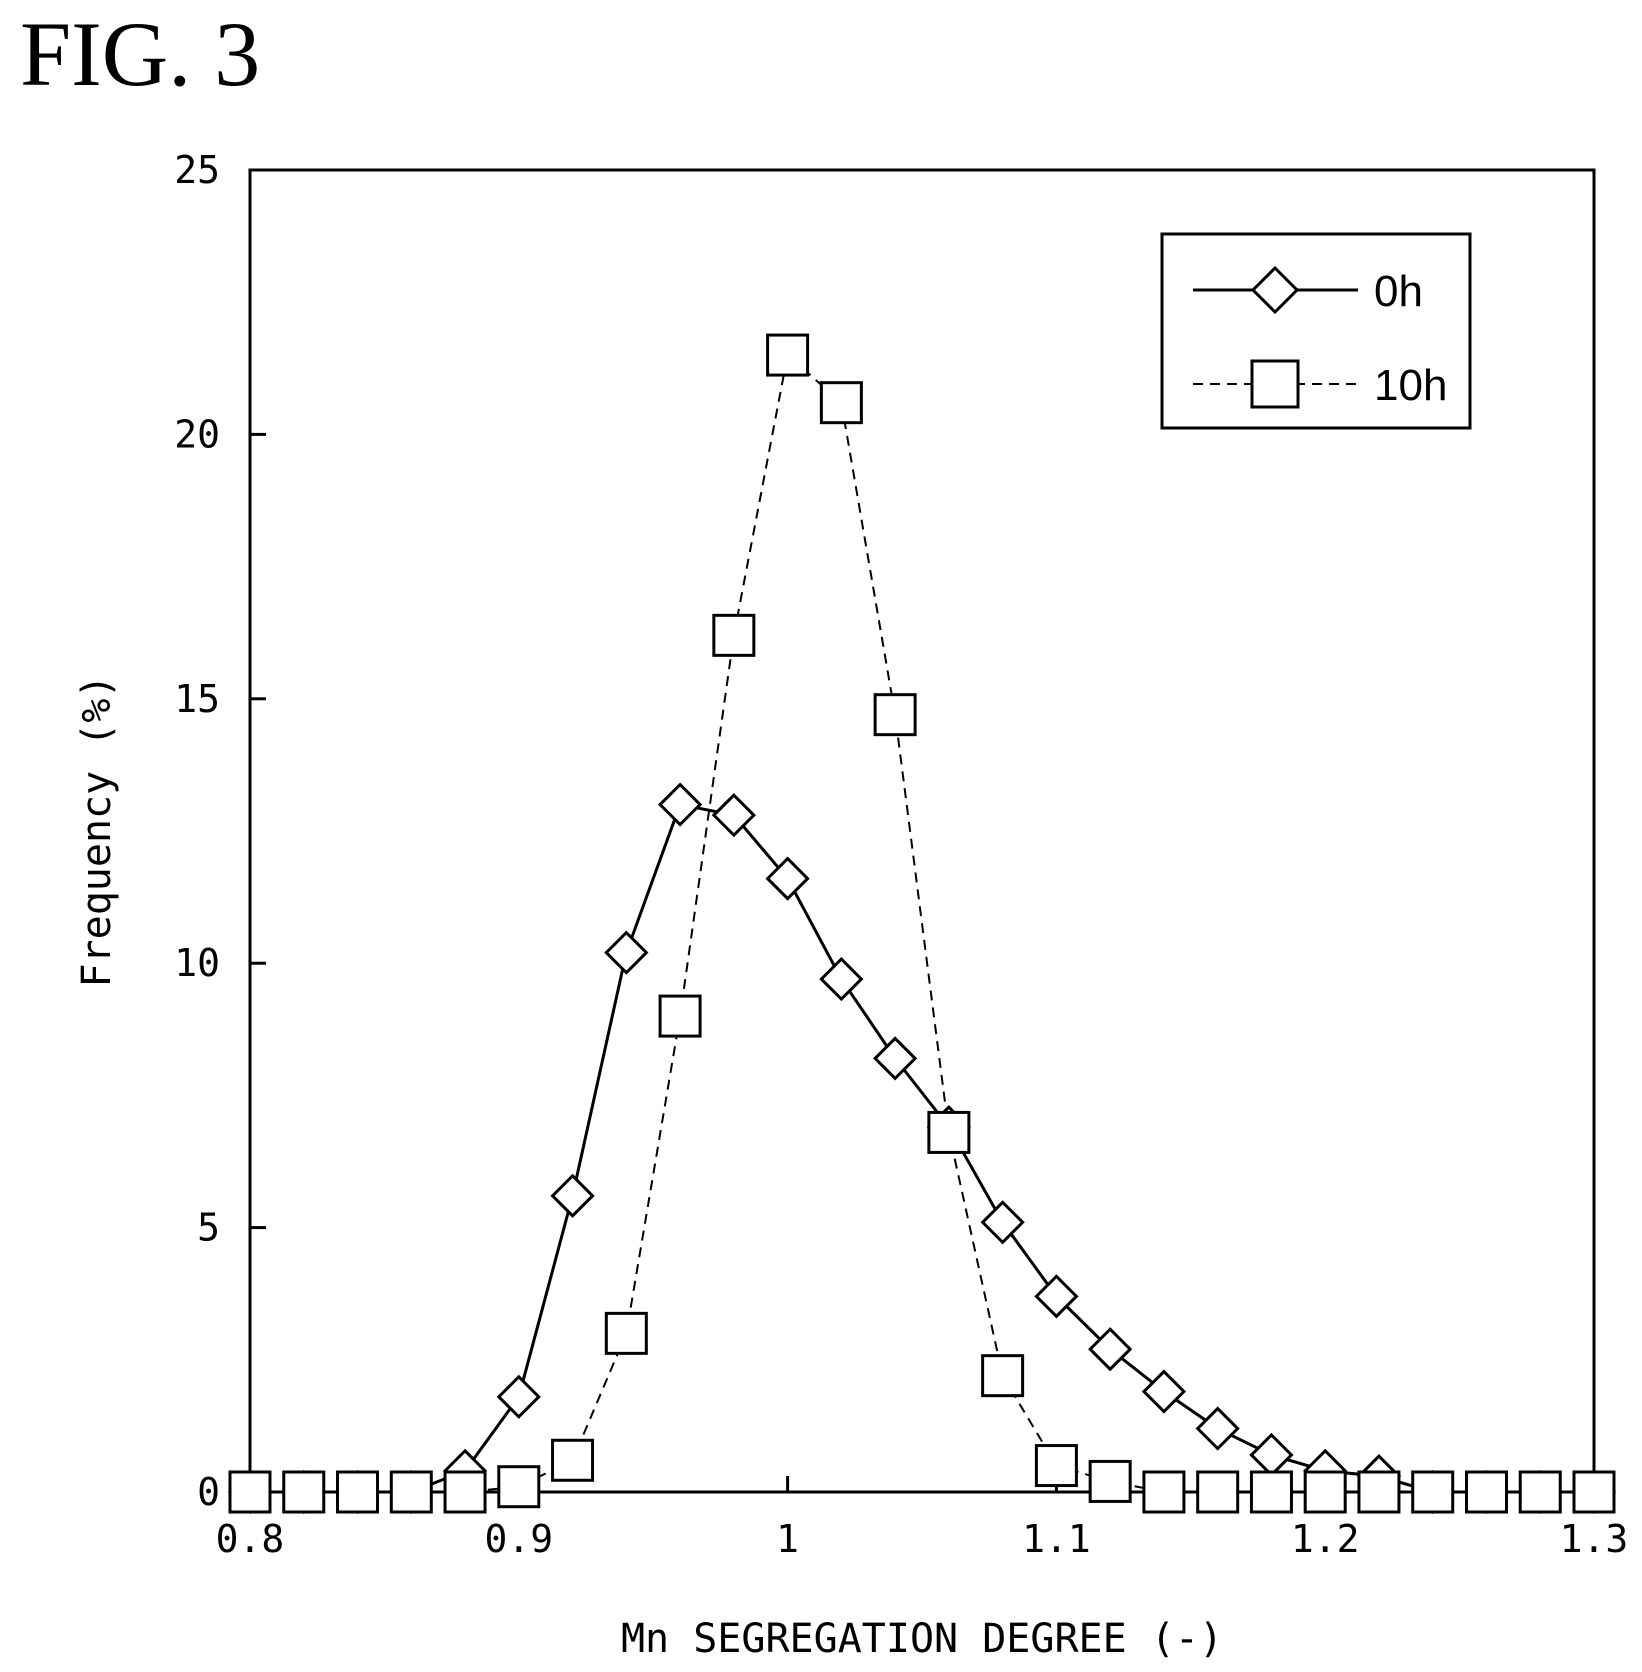  Describe the element at coordinates (787, 1539) in the screenshot. I see `x-tick-label: 1` at that location.